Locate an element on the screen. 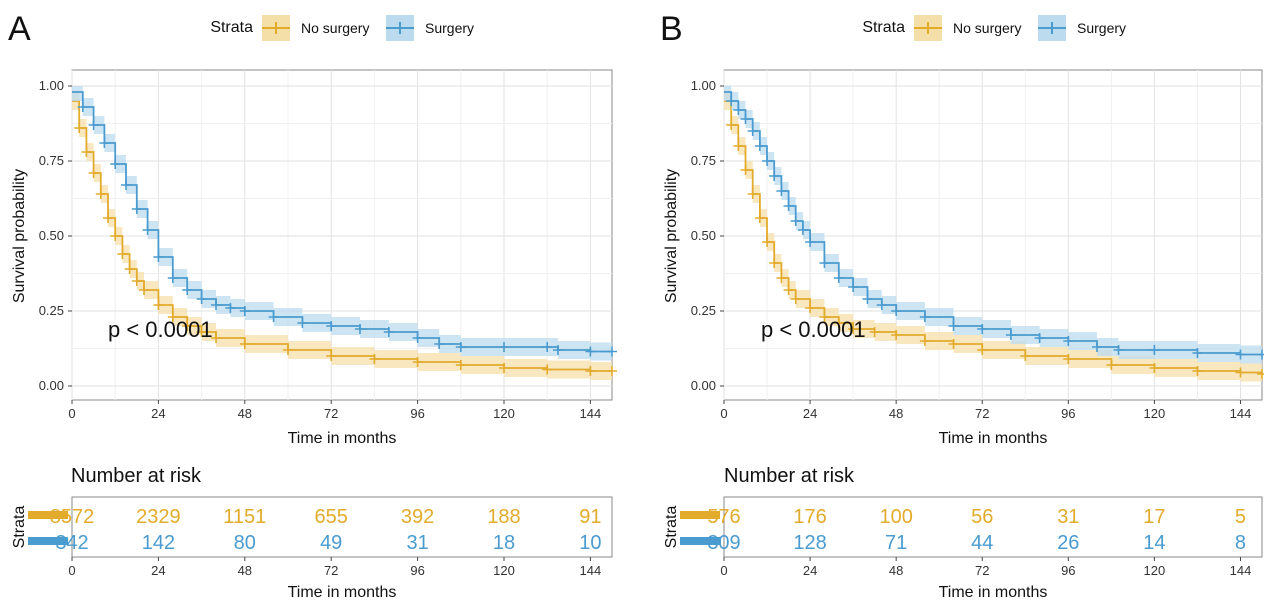 The height and width of the screenshot is (602, 1264). risk-x-tick-label: 144 is located at coordinates (591, 570).